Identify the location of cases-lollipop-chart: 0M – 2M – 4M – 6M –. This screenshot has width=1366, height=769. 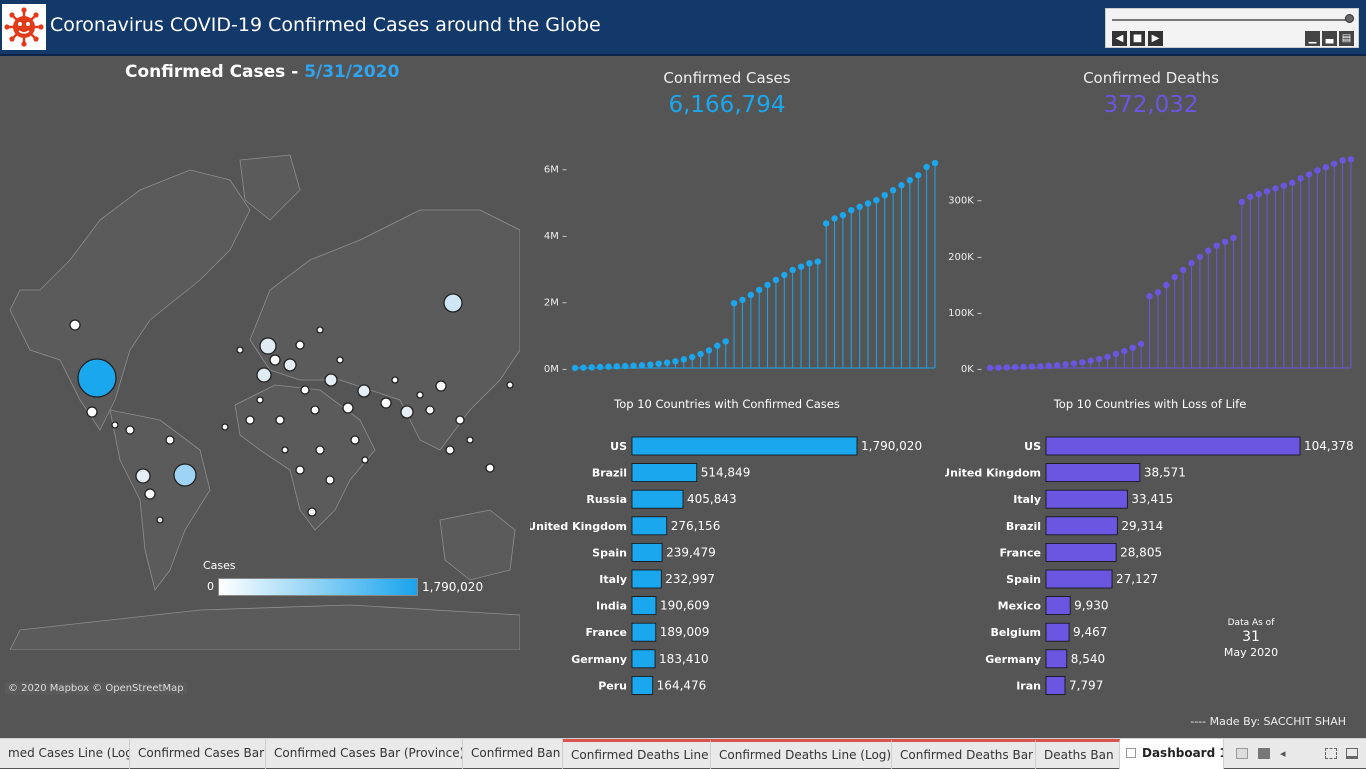
(740, 255).